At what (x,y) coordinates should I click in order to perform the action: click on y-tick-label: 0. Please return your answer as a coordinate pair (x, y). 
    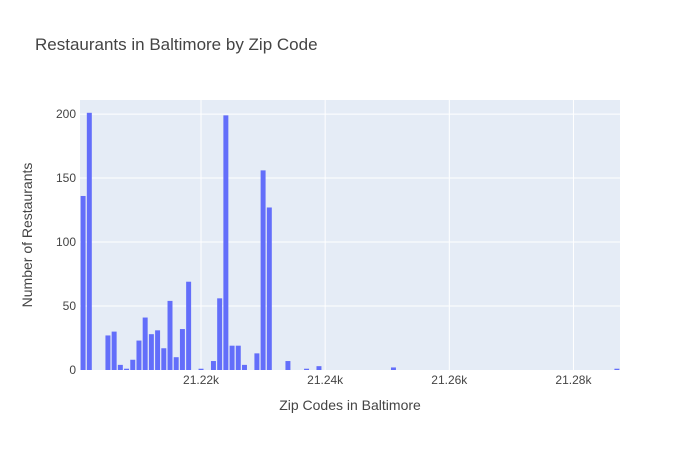
    Looking at the image, I should click on (72, 370).